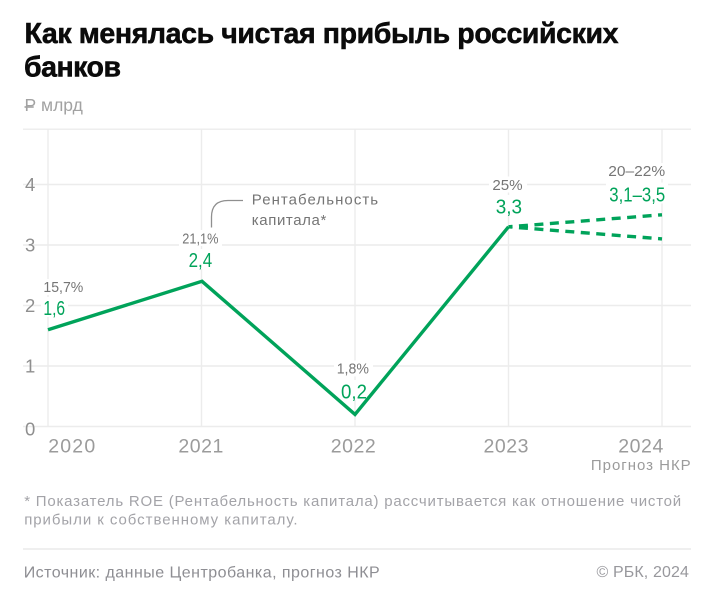 The image size is (714, 600). I want to click on svg-text: 25%, so click(507, 186).